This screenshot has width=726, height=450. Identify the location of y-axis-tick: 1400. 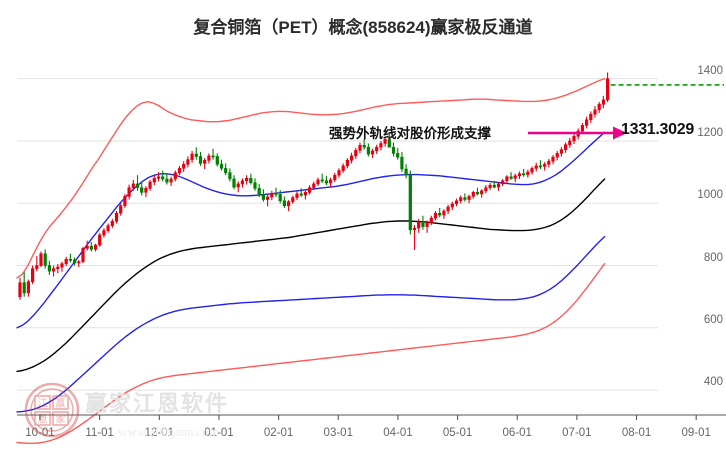
(710, 70).